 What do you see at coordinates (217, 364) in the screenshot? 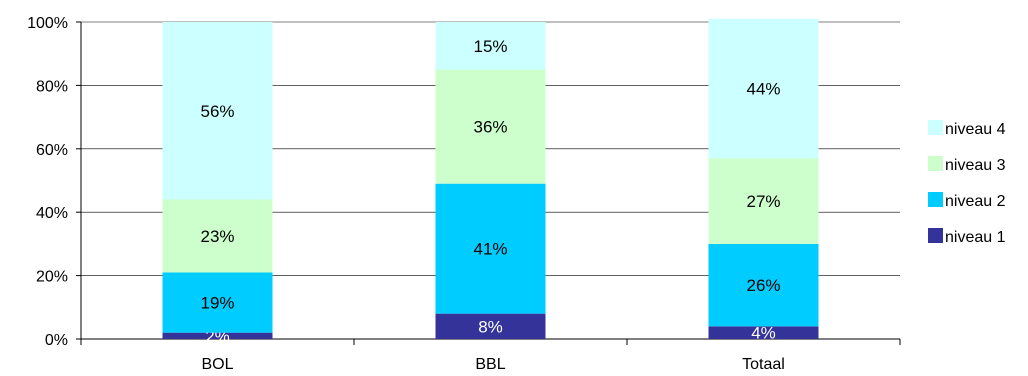
I see `x-tick-label: BOL` at bounding box center [217, 364].